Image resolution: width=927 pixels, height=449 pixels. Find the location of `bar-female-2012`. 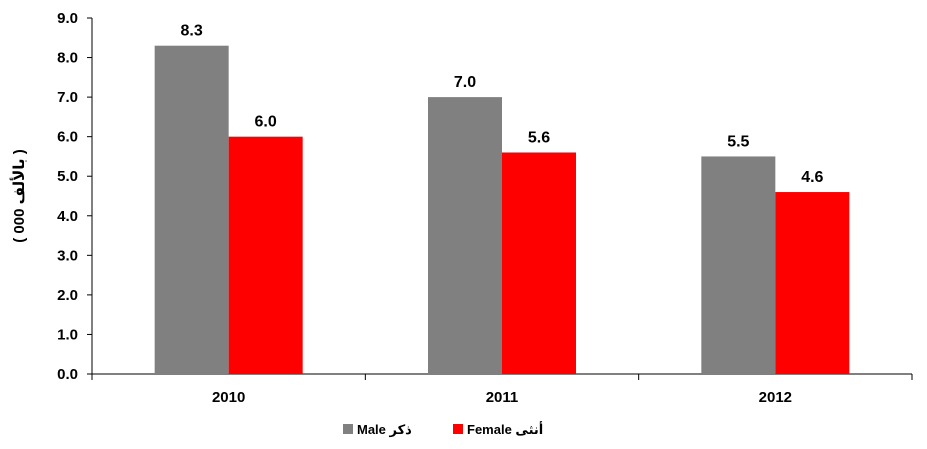

bar-female-2012 is located at coordinates (812, 283).